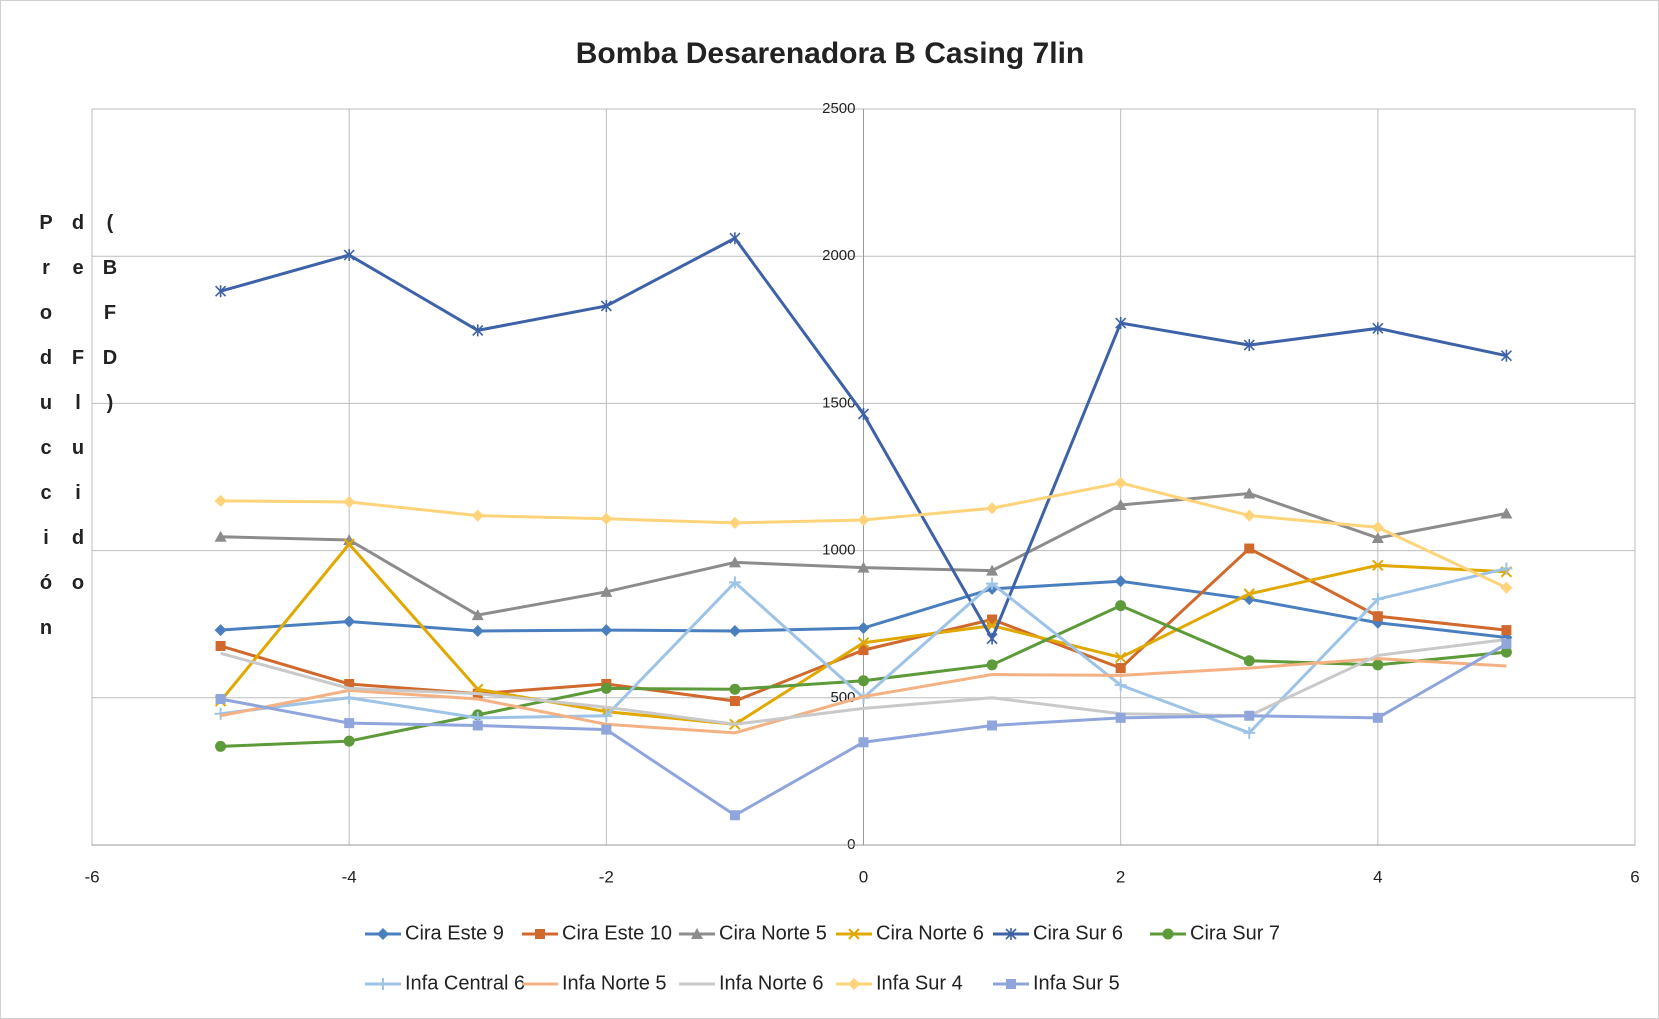  What do you see at coordinates (454, 933) in the screenshot?
I see `legend-label: Cira Este 9` at bounding box center [454, 933].